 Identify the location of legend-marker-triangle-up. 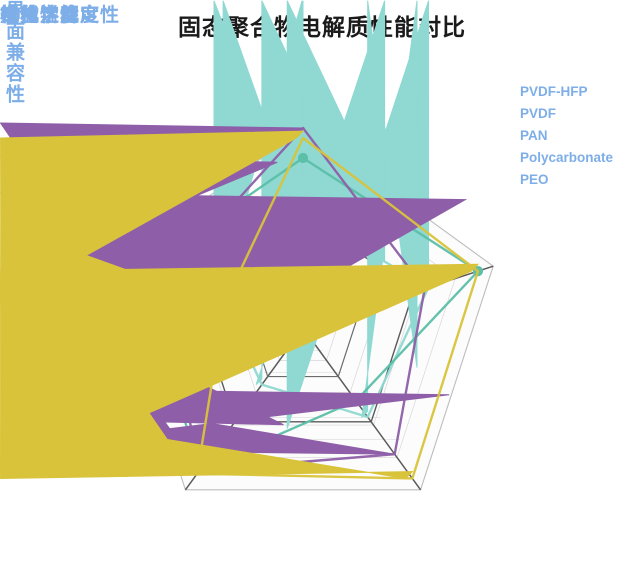
(495, 135).